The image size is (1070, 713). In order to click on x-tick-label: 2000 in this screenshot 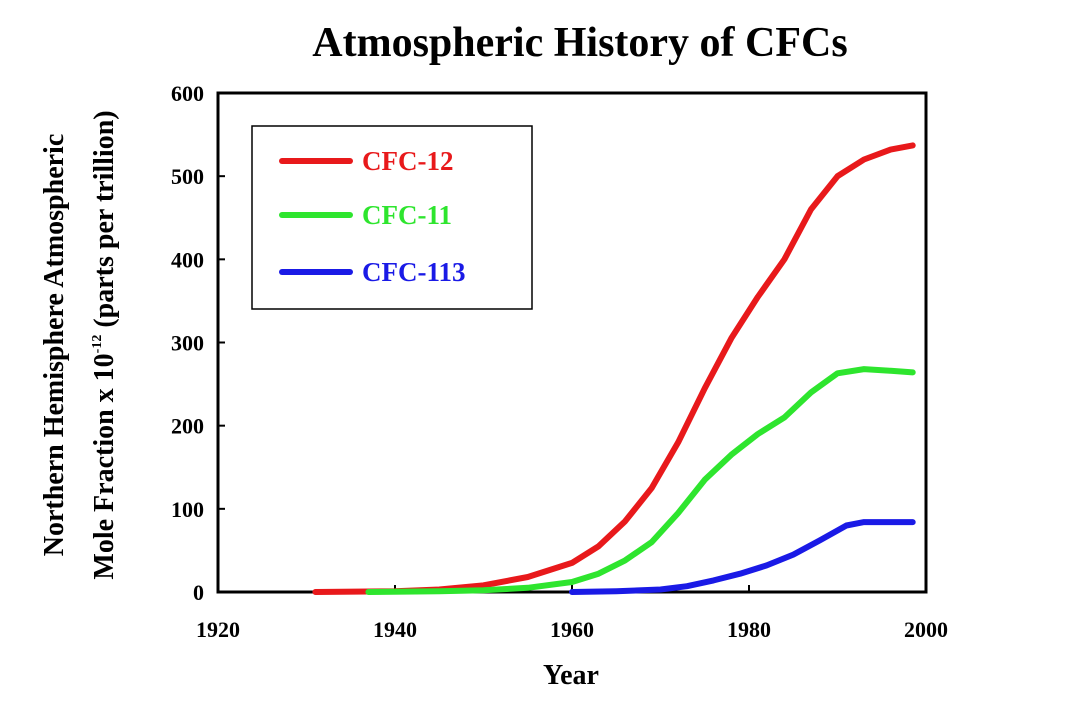, I will do `click(926, 629)`.